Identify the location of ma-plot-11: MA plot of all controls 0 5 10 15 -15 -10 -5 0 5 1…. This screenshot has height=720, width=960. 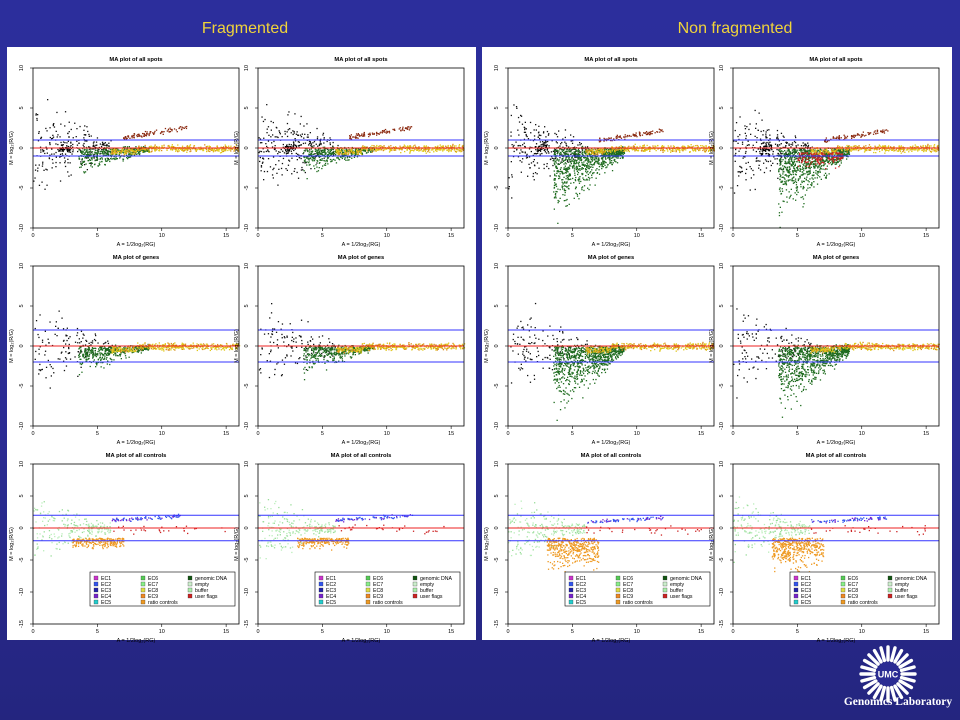
(599, 548).